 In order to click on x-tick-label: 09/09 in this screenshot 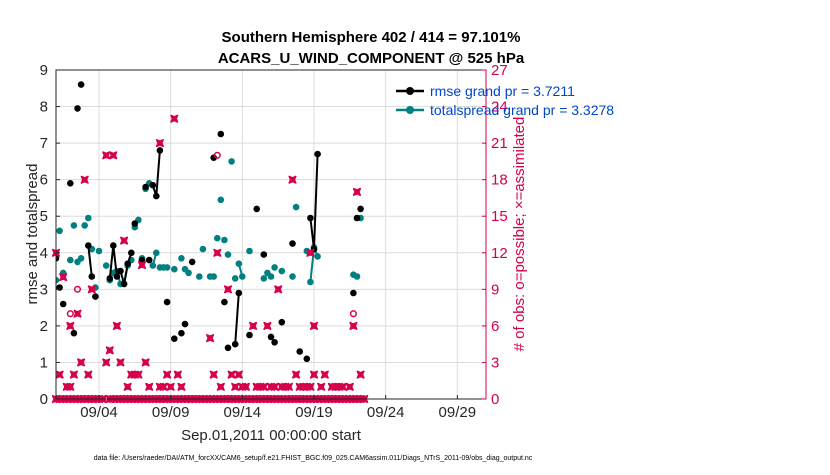, I will do `click(171, 412)`.